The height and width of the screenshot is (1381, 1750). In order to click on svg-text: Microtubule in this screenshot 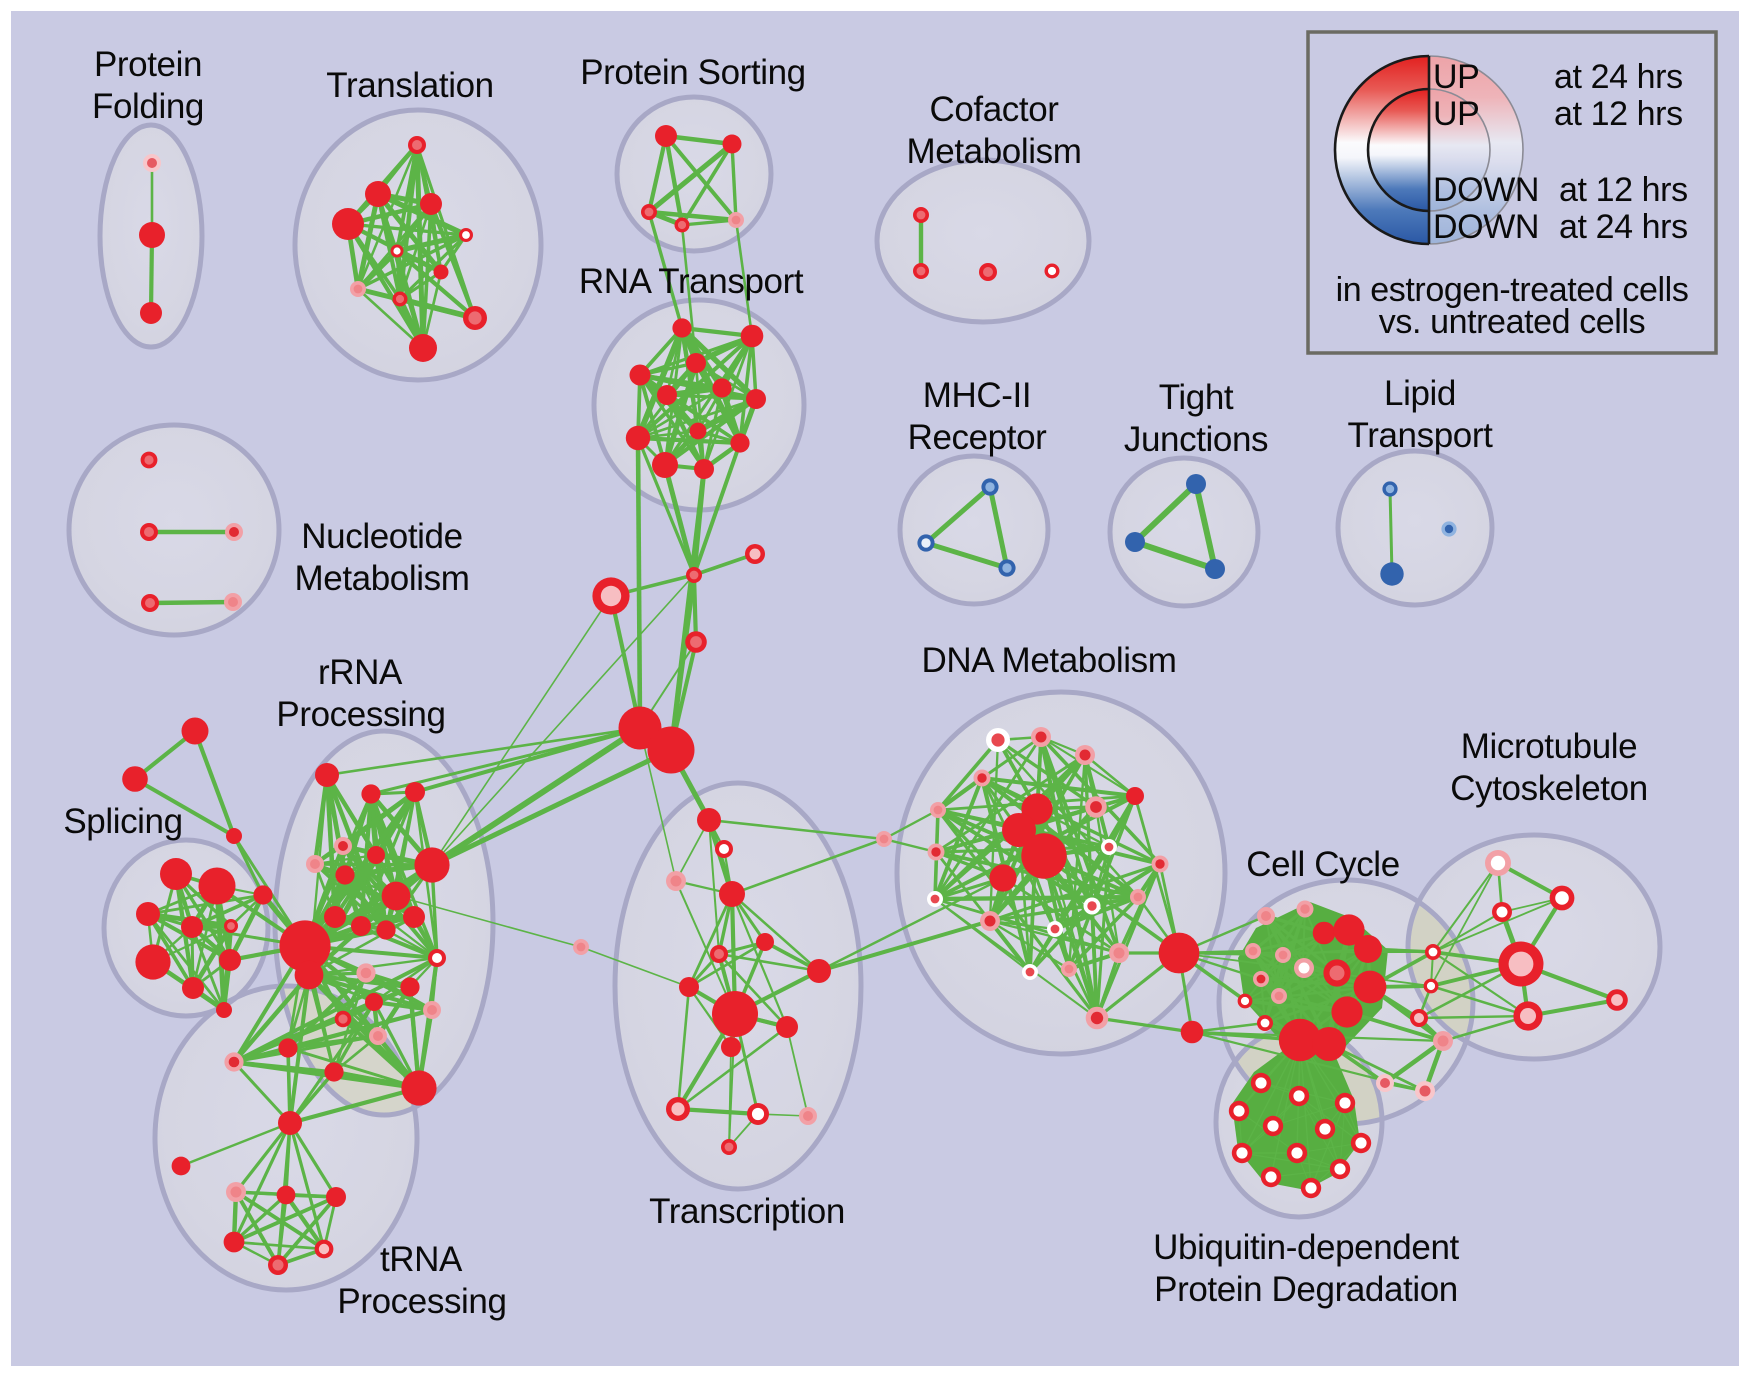, I will do `click(1549, 746)`.